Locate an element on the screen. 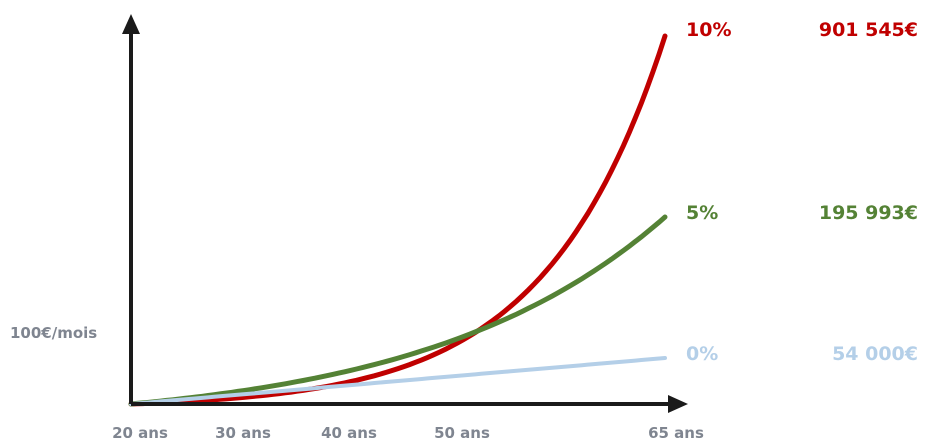 This screenshot has height=441, width=931. x-tick-label: 50 ans is located at coordinates (462, 432).